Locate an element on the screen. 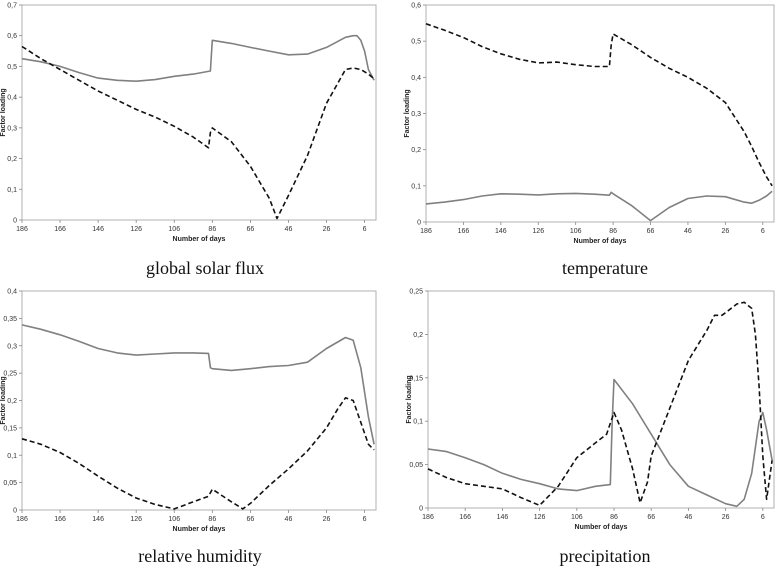 This screenshot has width=778, height=567. chart-caption: temperature is located at coordinates (605, 268).